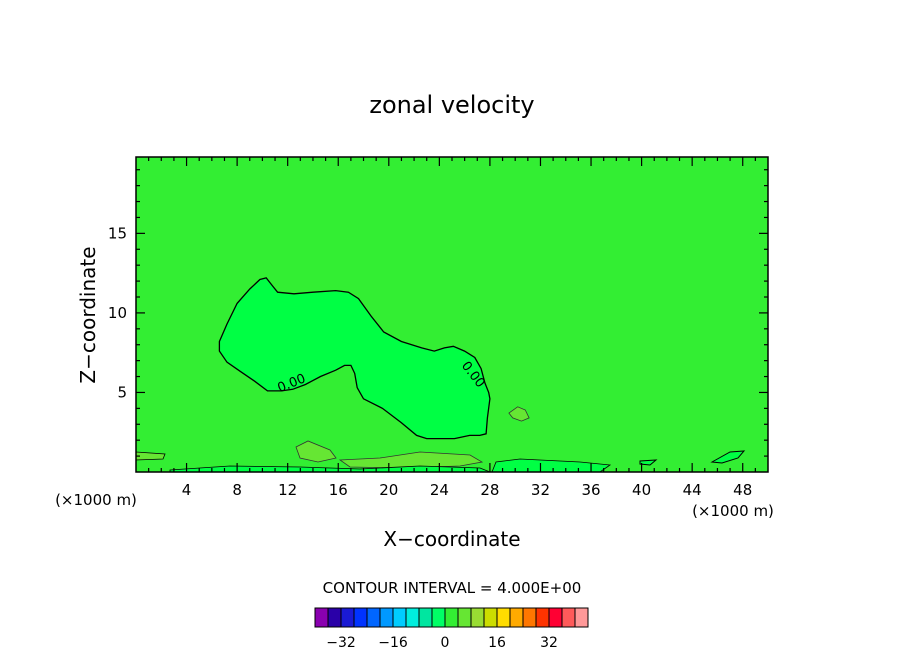 This screenshot has width=904, height=654. I want to click on x-tick-label: 16, so click(338, 490).